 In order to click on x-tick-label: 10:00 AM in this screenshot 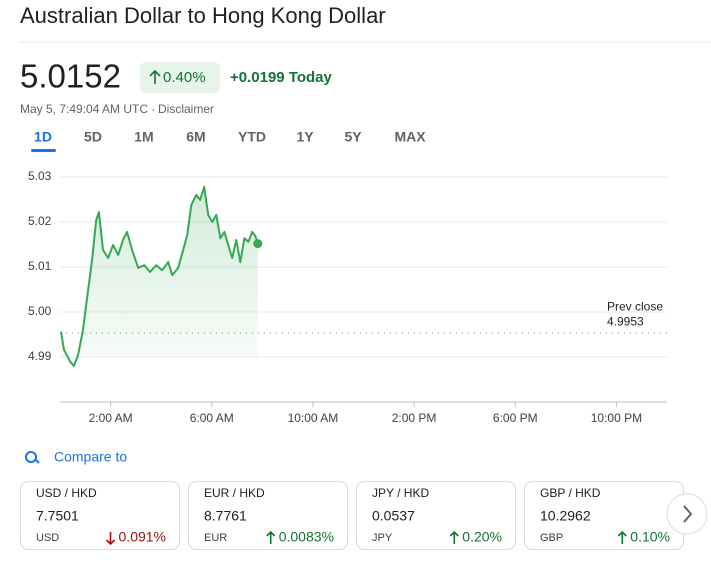, I will do `click(313, 418)`.